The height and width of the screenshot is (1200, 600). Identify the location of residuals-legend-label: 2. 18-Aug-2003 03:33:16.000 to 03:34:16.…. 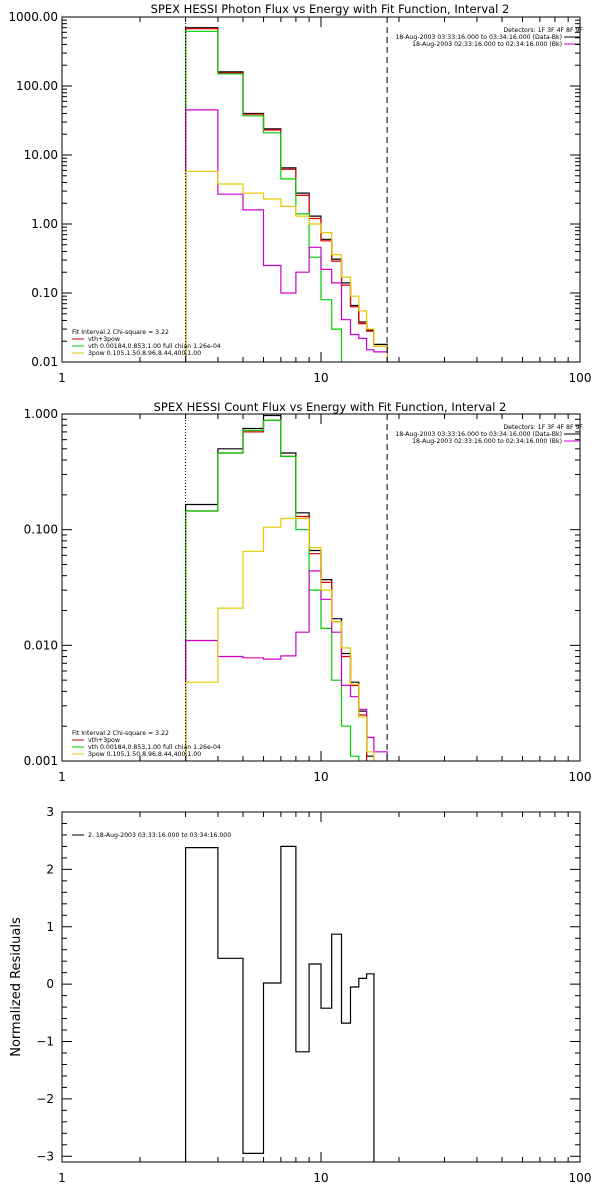
(159, 835).